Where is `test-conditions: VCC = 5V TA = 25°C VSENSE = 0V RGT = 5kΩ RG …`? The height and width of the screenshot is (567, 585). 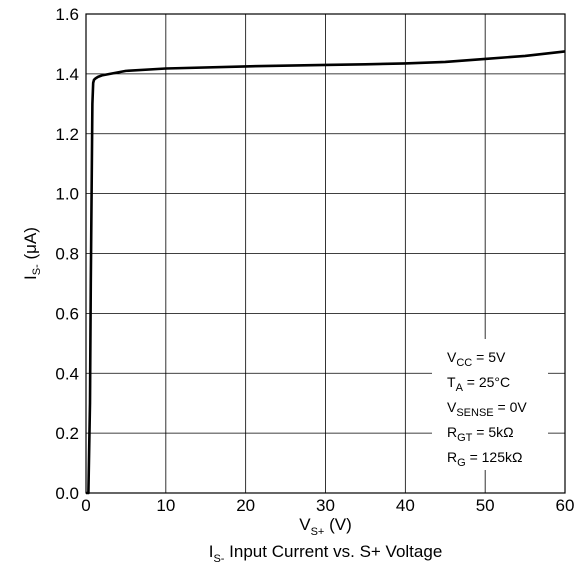 test-conditions: VCC = 5V TA = 25°C VSENSE = 0V RGT = 5kΩ RG … is located at coordinates (487, 409).